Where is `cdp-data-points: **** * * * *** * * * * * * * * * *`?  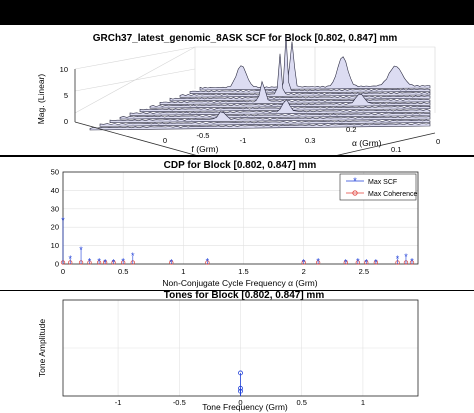
cdp-data-points: **** * * * *** * * * * * * * * * * is located at coordinates (237, 241).